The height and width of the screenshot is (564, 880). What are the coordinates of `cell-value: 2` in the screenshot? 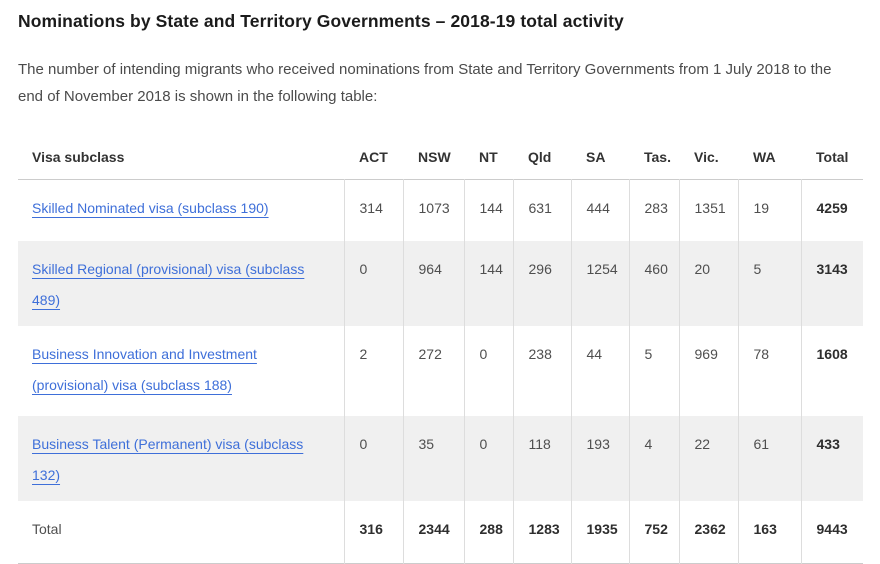 It's located at (373, 371).